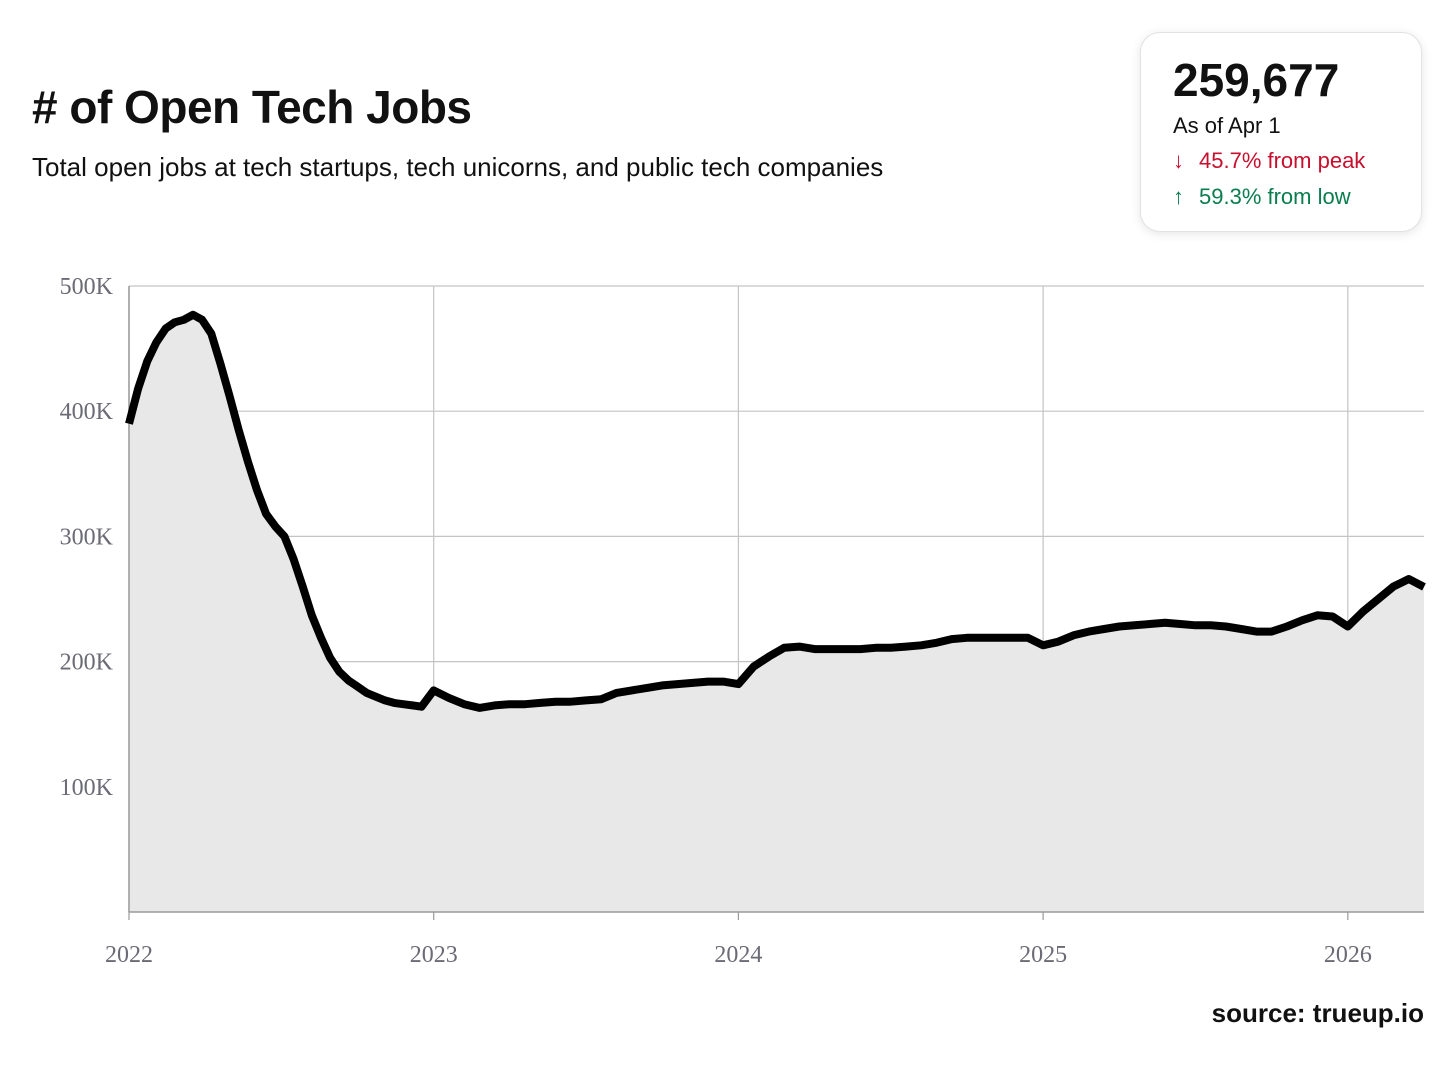 This screenshot has width=1456, height=1065. I want to click on arrow-down-icon: ↓, so click(1178, 160).